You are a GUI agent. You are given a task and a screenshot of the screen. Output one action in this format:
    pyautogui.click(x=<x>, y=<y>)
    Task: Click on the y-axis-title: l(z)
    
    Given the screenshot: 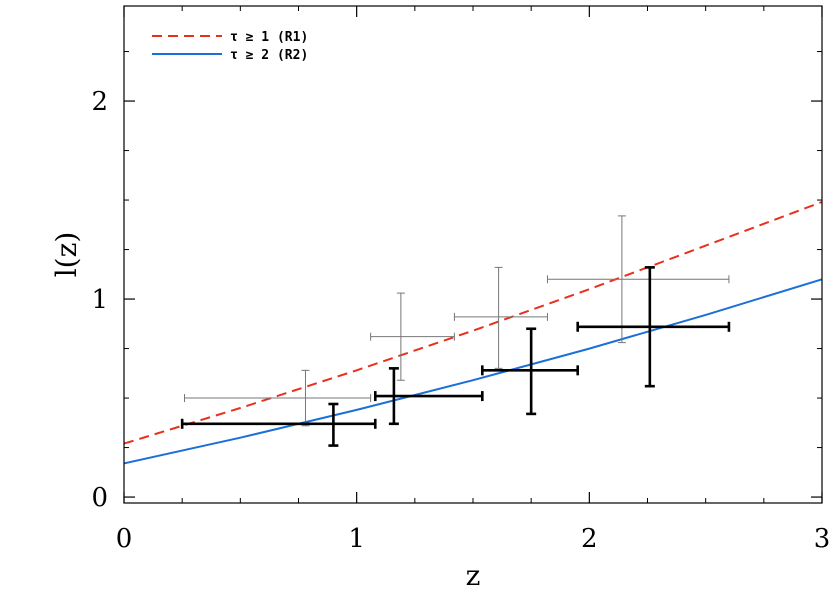 What is the action you would take?
    pyautogui.click(x=66, y=255)
    